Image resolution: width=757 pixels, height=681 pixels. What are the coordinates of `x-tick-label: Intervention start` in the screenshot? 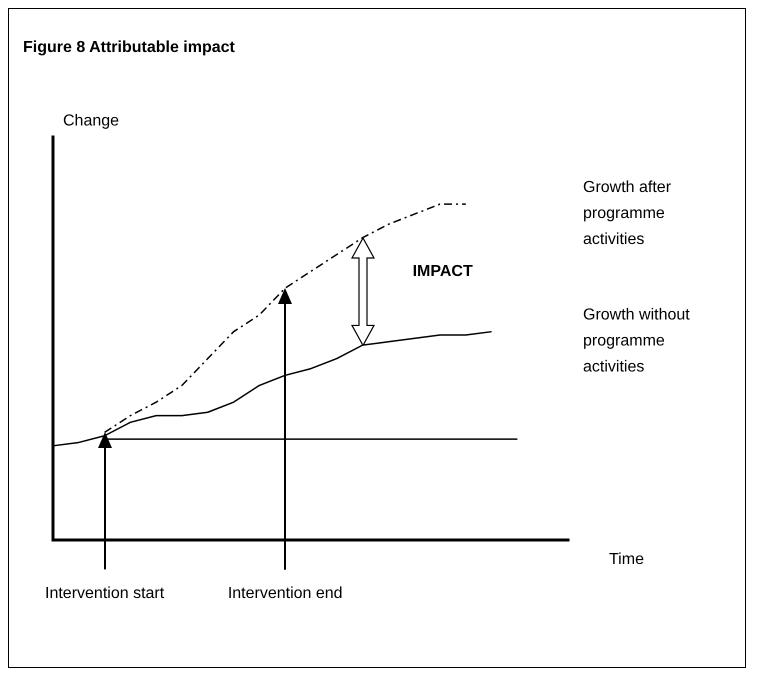 It's located at (105, 593).